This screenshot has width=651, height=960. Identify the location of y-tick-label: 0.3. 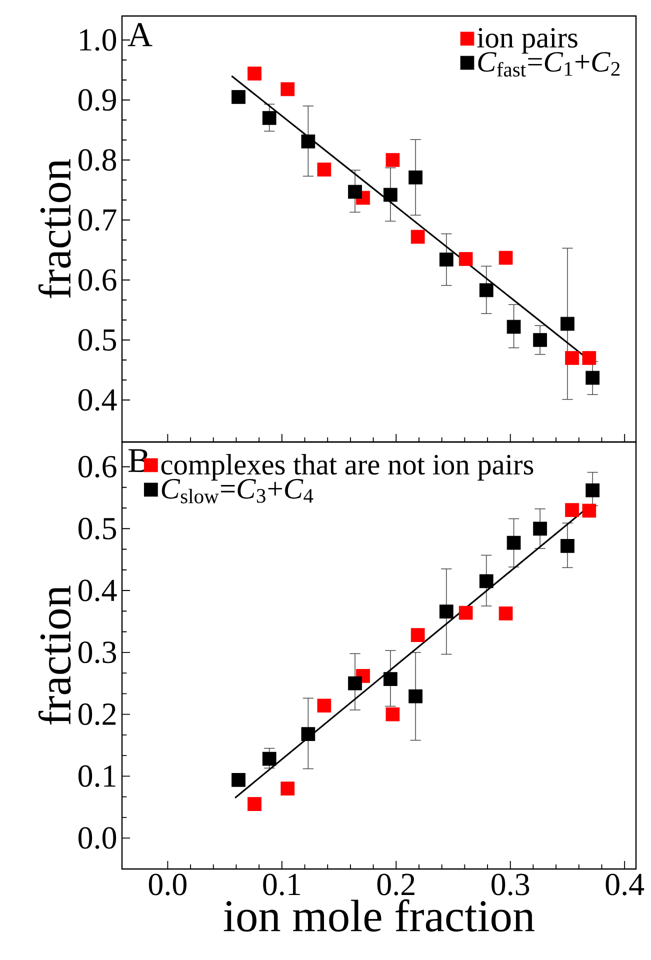
(97, 653).